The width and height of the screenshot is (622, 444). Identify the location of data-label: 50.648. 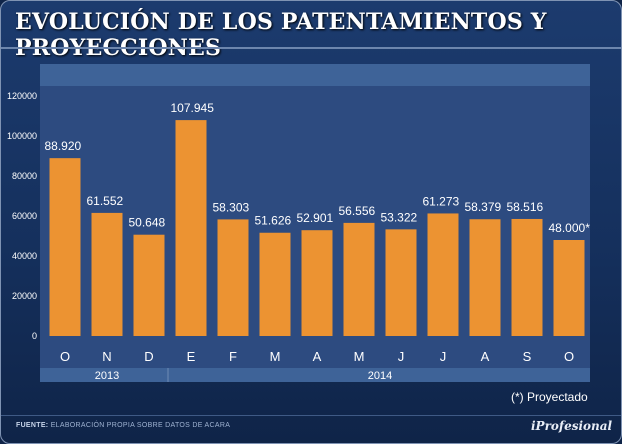
(147, 223).